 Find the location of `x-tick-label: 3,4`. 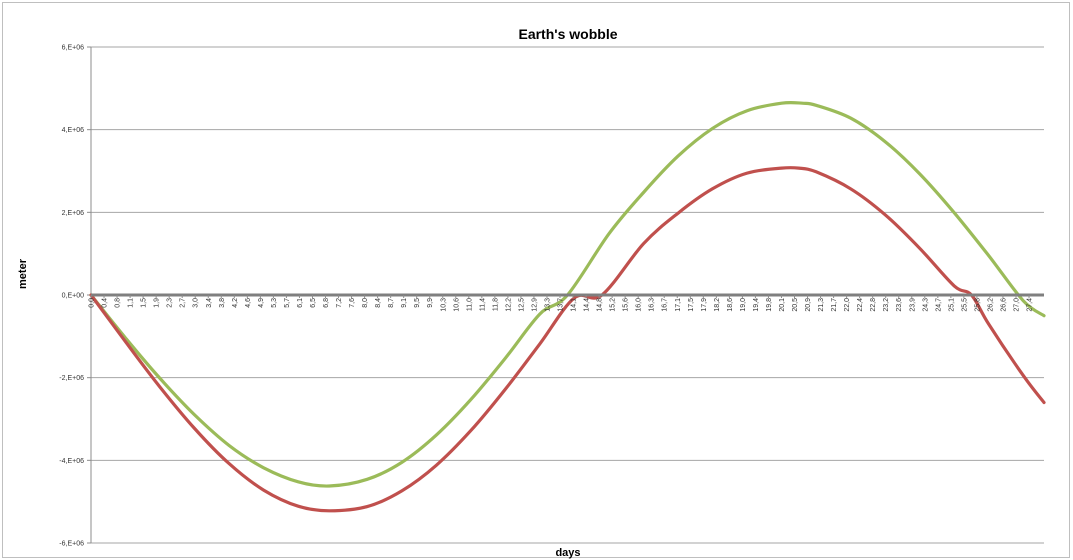

x-tick-label: 3,4 is located at coordinates (209, 303).